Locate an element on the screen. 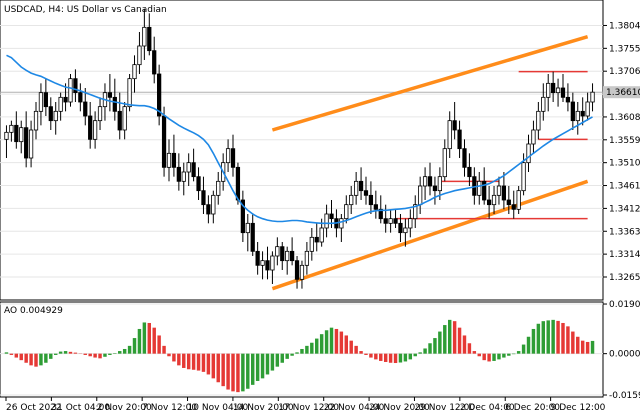 The height and width of the screenshot is (418, 640). time-tick-label: 10 Nov 04:00 is located at coordinates (218, 408).